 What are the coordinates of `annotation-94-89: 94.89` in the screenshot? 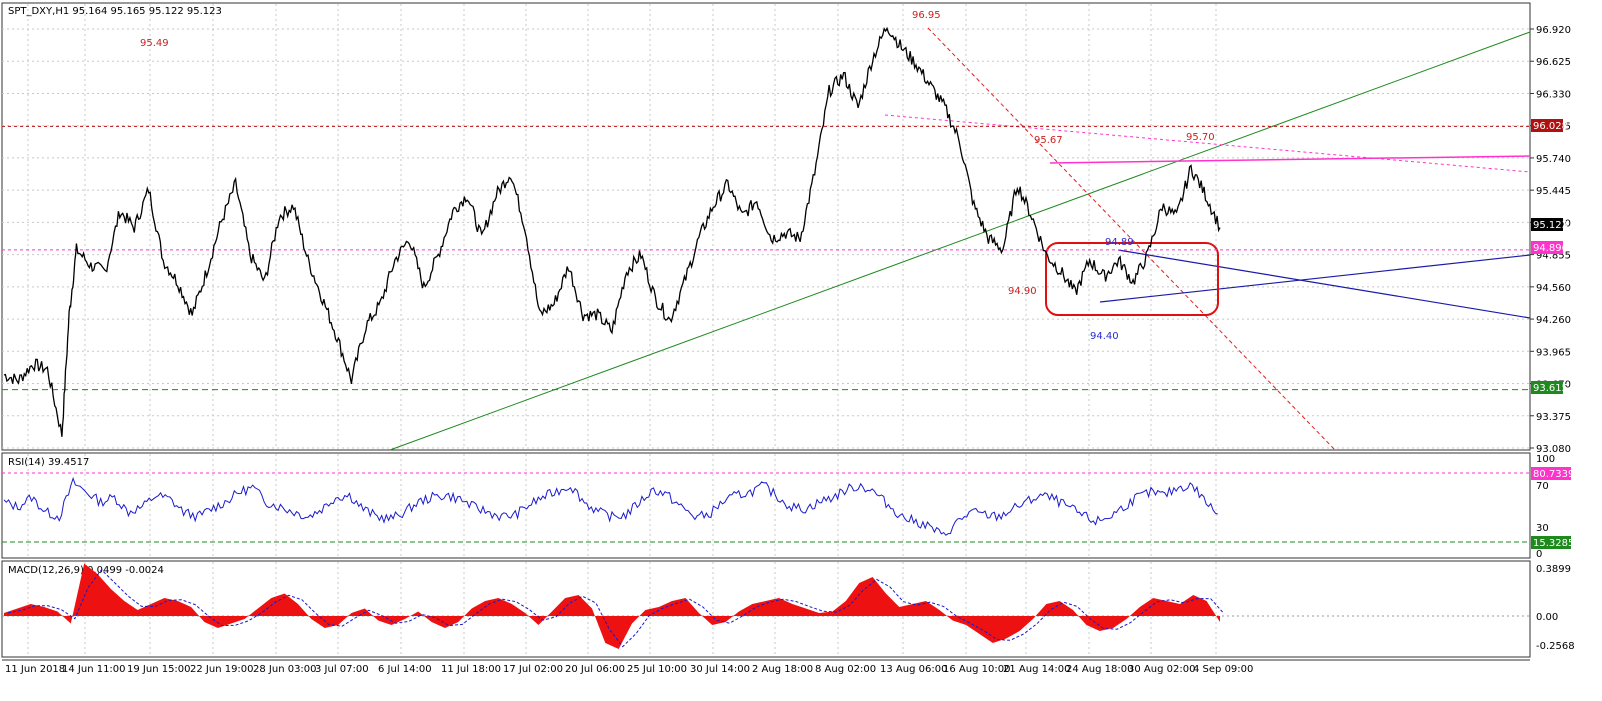 It's located at (1119, 242).